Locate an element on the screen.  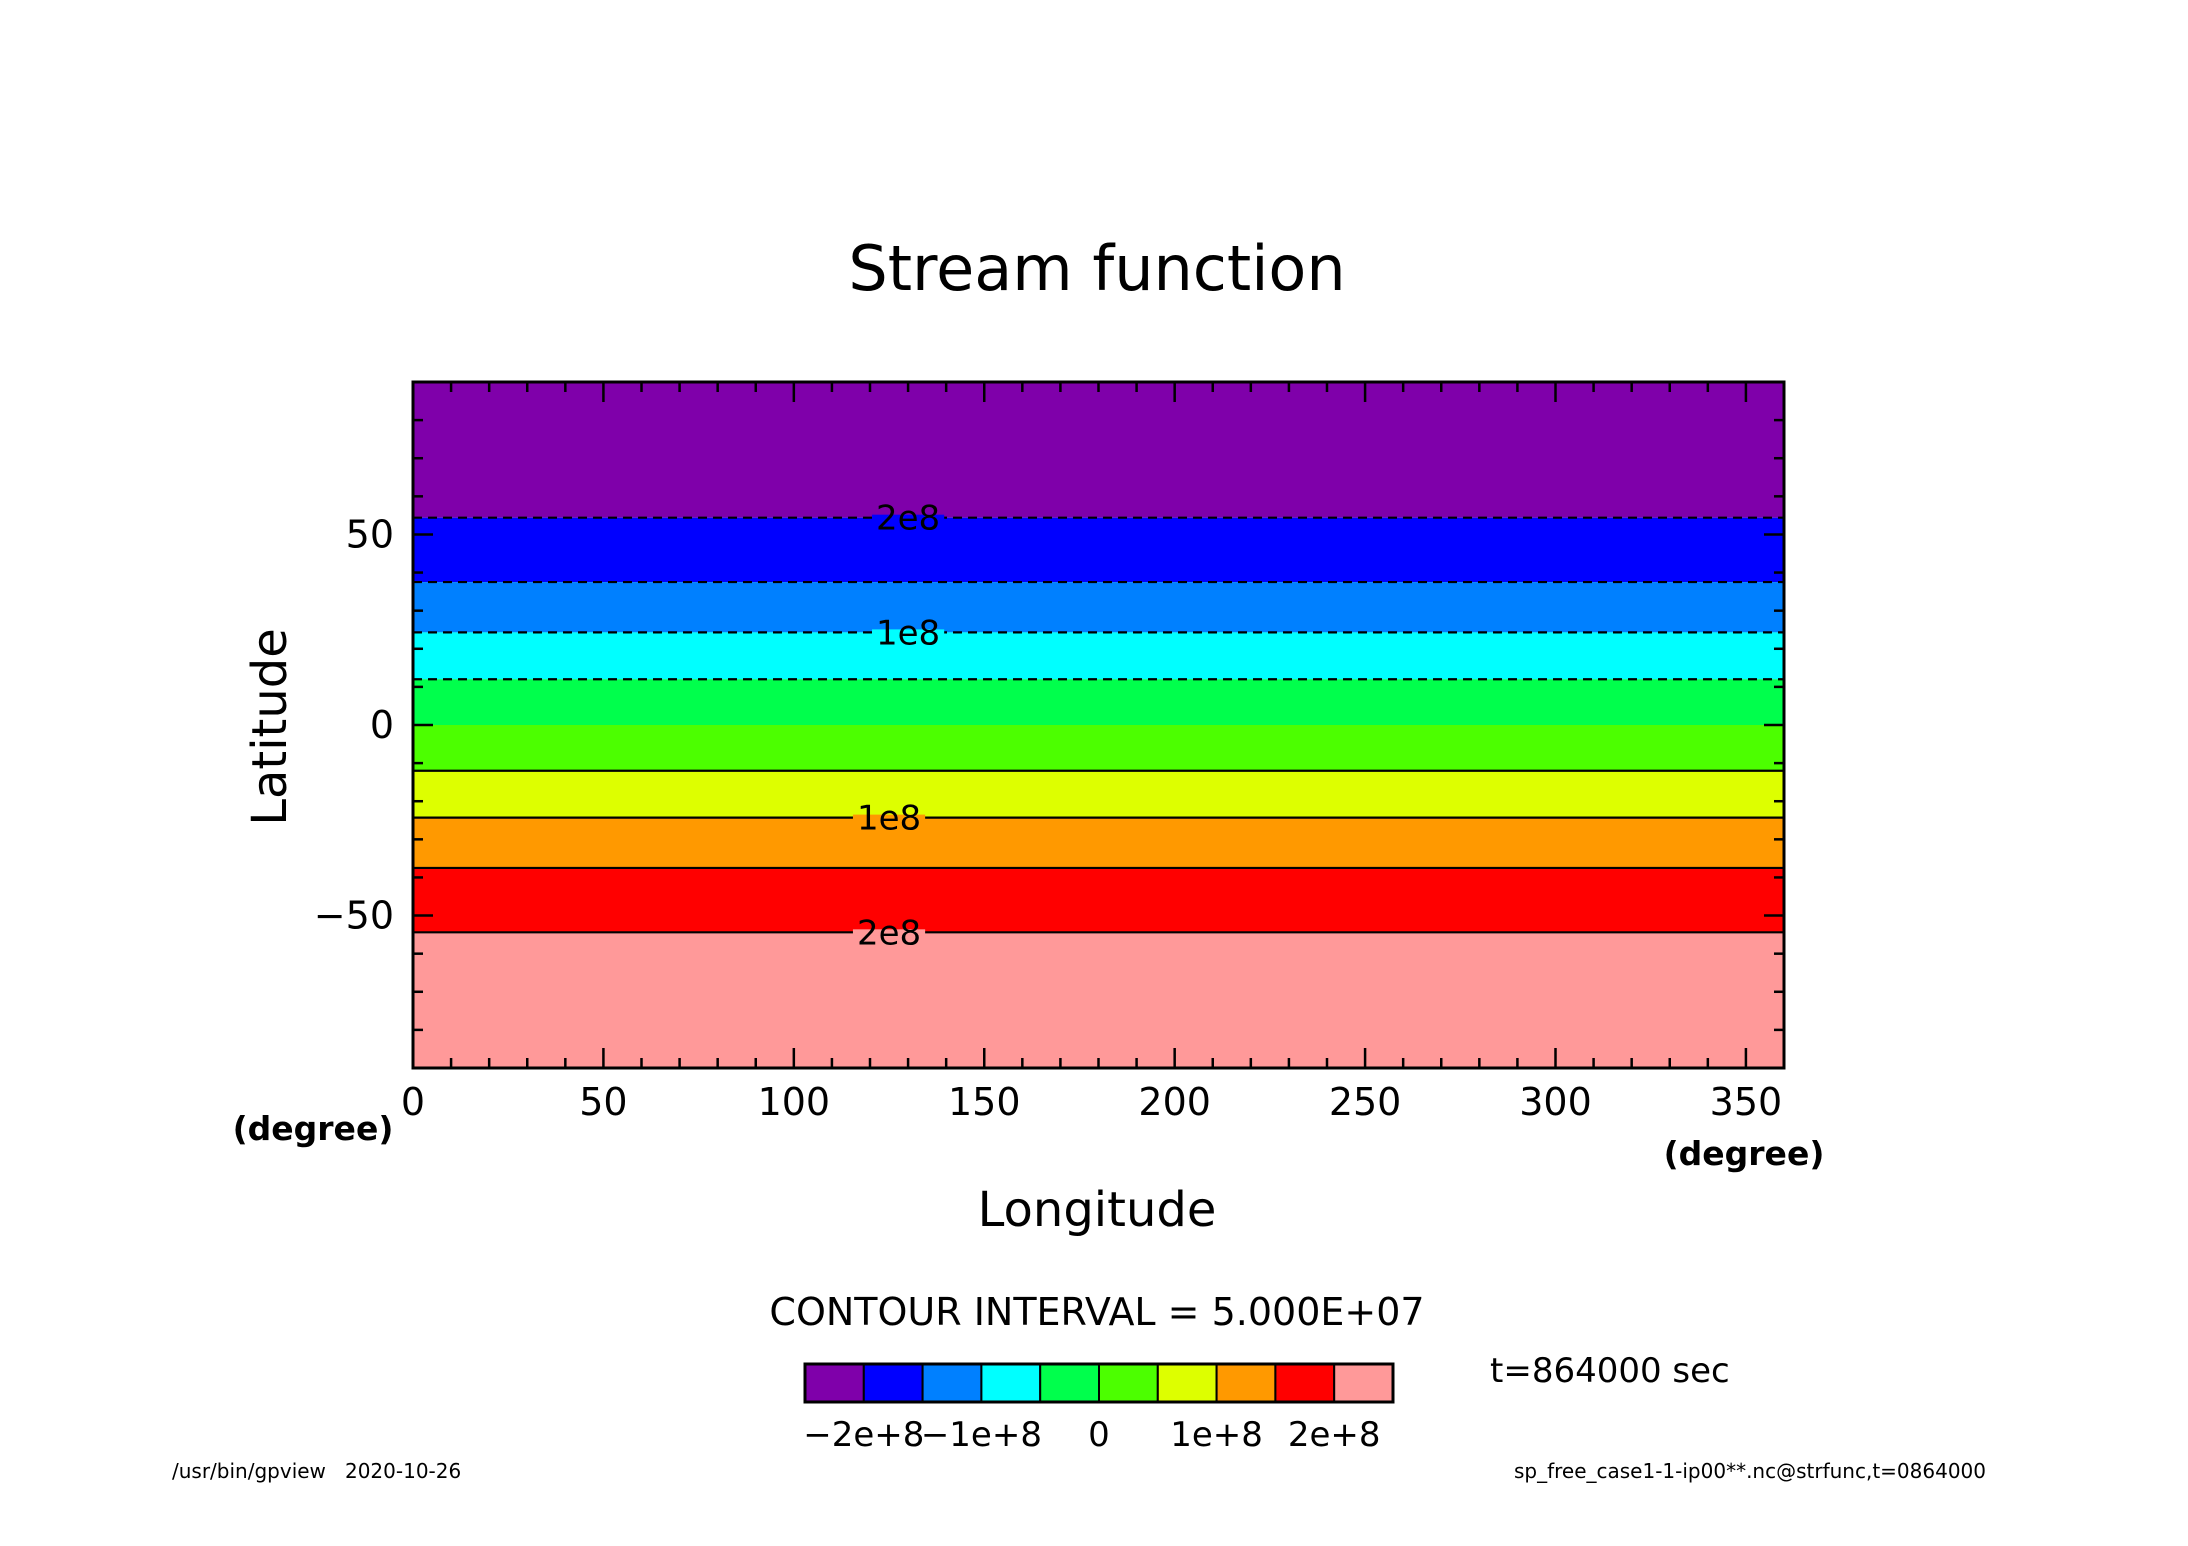
x-tick-label: 50 is located at coordinates (603, 1102).